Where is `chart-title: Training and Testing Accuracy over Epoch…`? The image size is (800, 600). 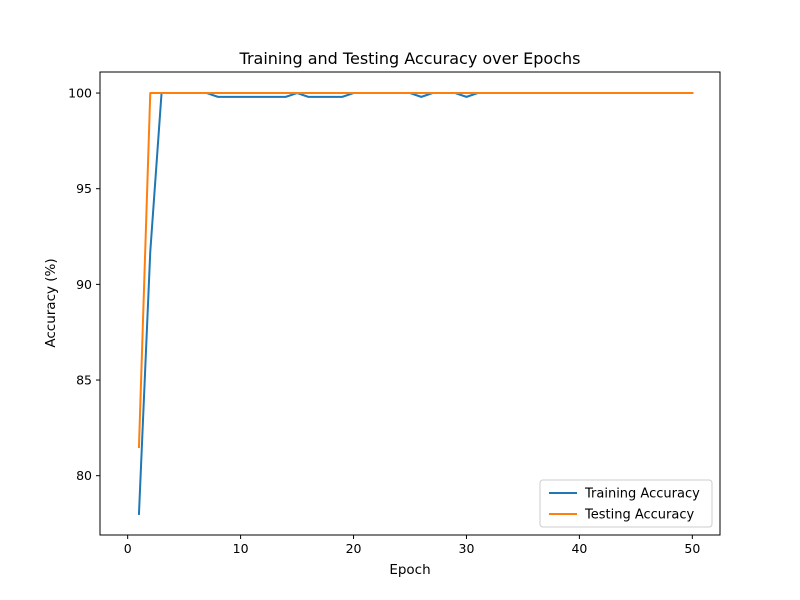 chart-title: Training and Testing Accuracy over Epoch… is located at coordinates (410, 58).